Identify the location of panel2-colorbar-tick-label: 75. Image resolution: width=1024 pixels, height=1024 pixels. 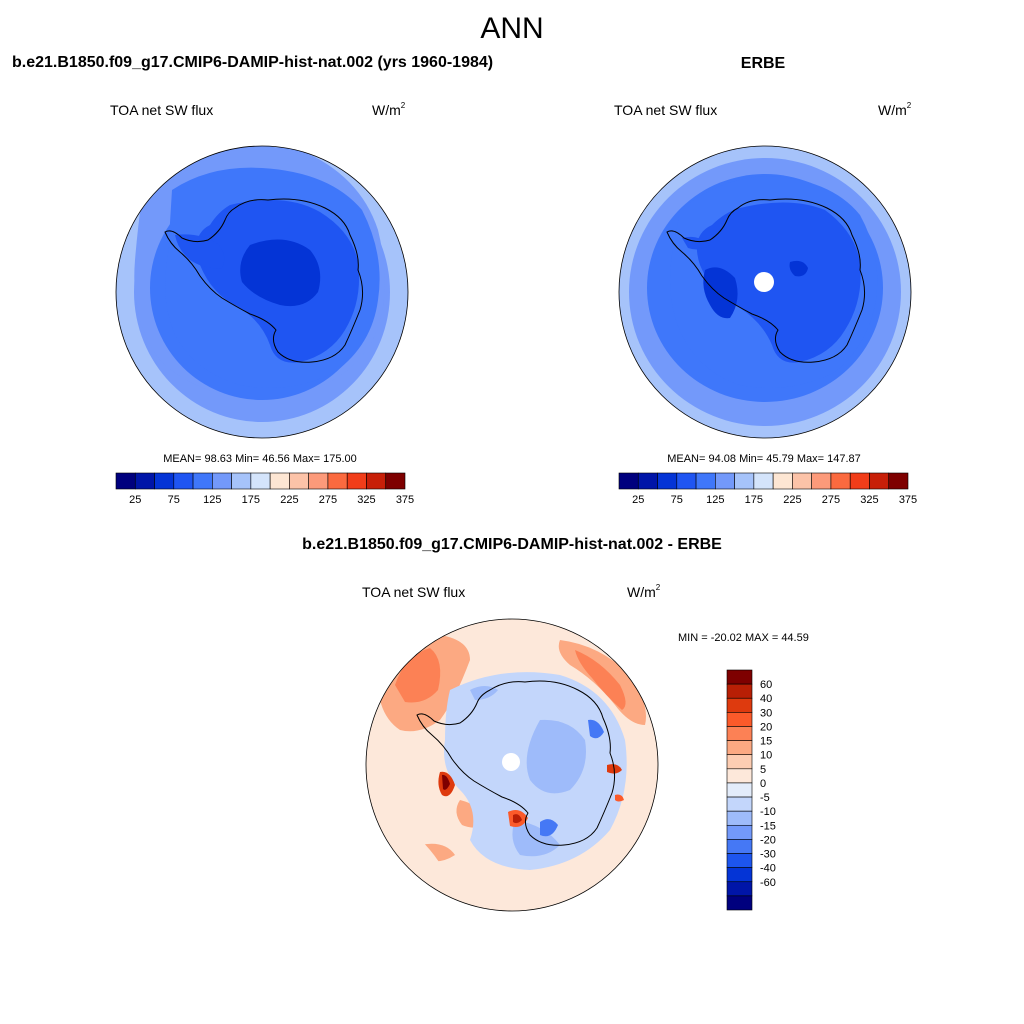
(677, 500).